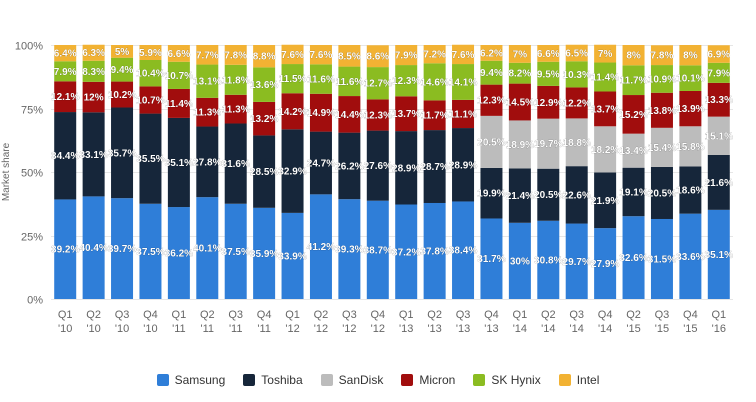 This screenshot has width=756, height=402. What do you see at coordinates (578, 380) in the screenshot?
I see `legend-item-intel: Intel` at bounding box center [578, 380].